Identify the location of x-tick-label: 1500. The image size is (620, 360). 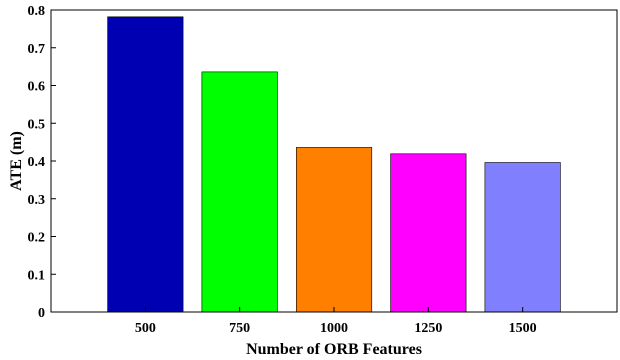
(523, 328).